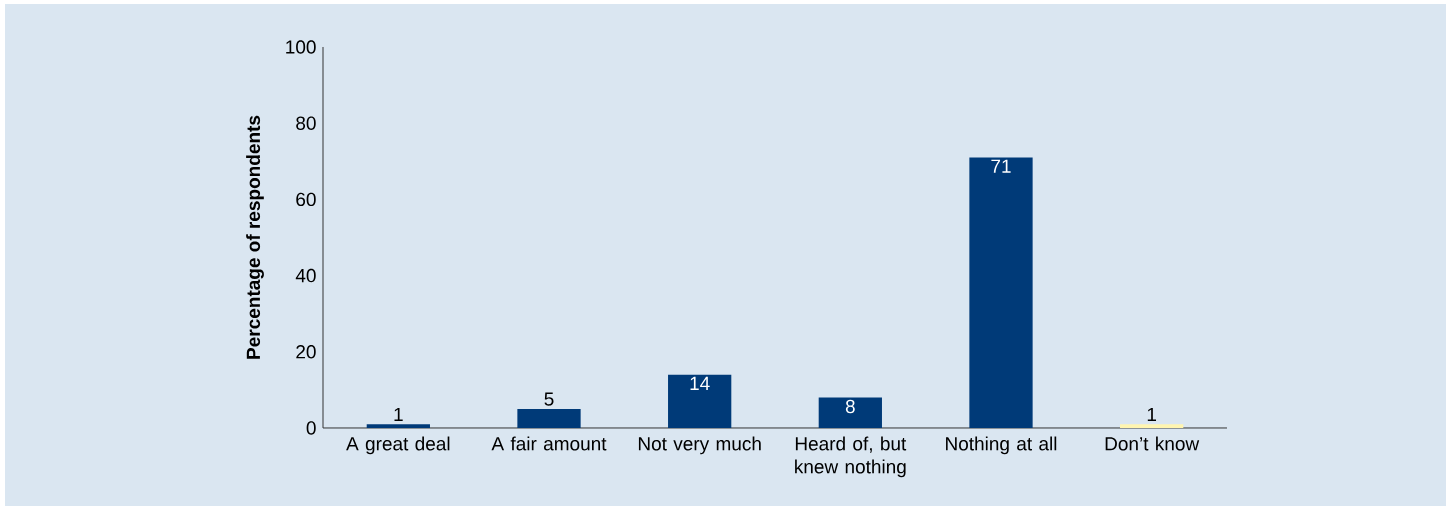 The image size is (1451, 510). I want to click on x-tick-label: A great deal, so click(398, 445).